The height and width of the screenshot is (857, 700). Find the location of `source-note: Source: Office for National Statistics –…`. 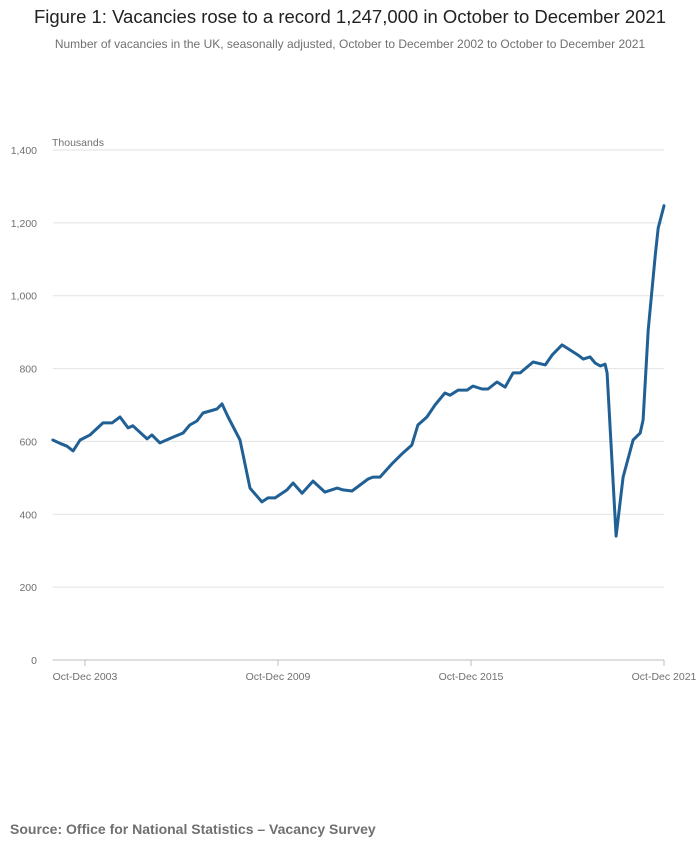

source-note: Source: Office for National Statistics –… is located at coordinates (193, 829).